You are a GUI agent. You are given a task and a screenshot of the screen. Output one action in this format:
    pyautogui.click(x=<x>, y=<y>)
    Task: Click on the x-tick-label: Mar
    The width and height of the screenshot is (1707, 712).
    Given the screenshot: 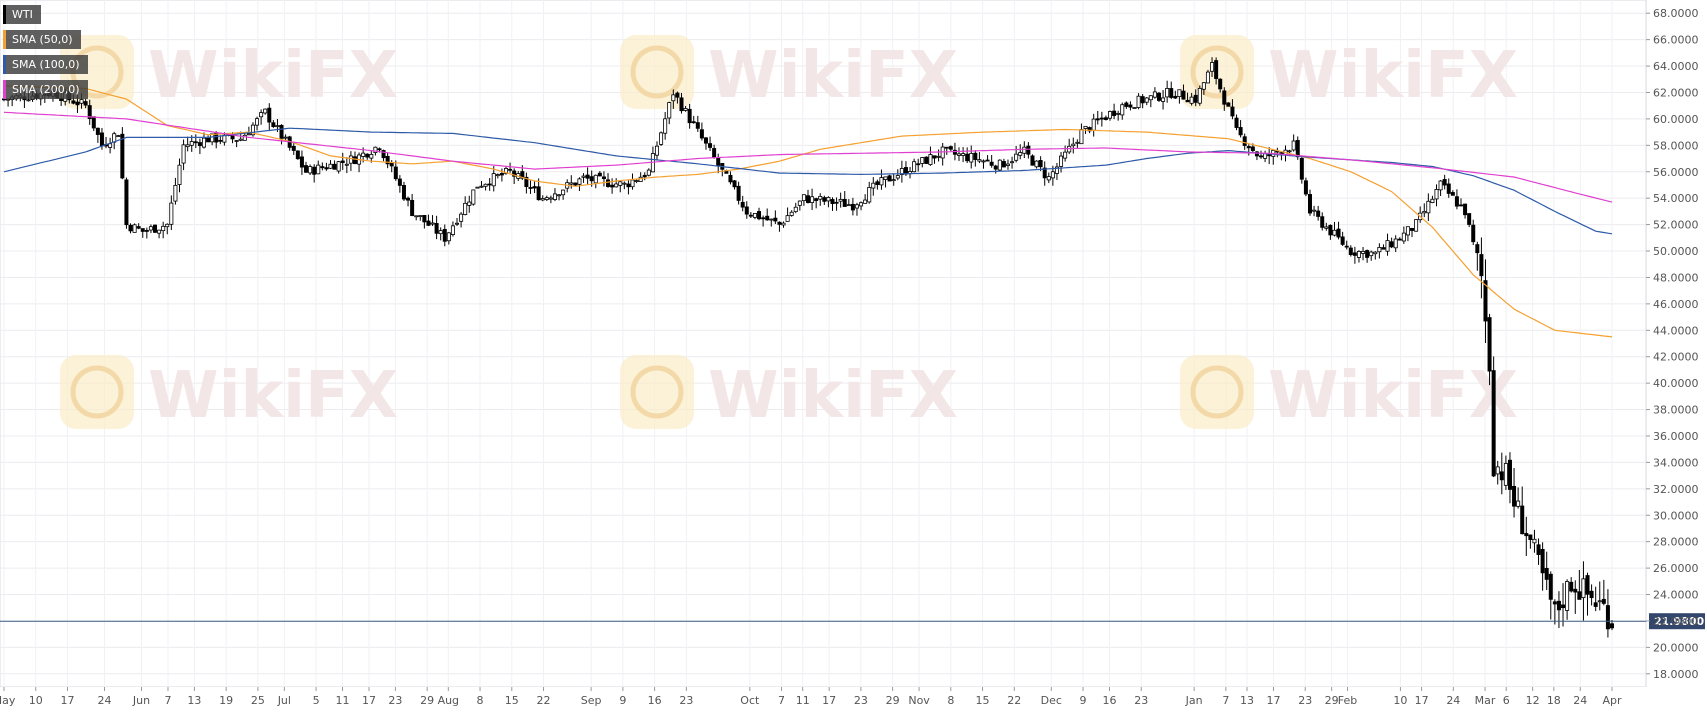 What is the action you would take?
    pyautogui.click(x=1485, y=700)
    